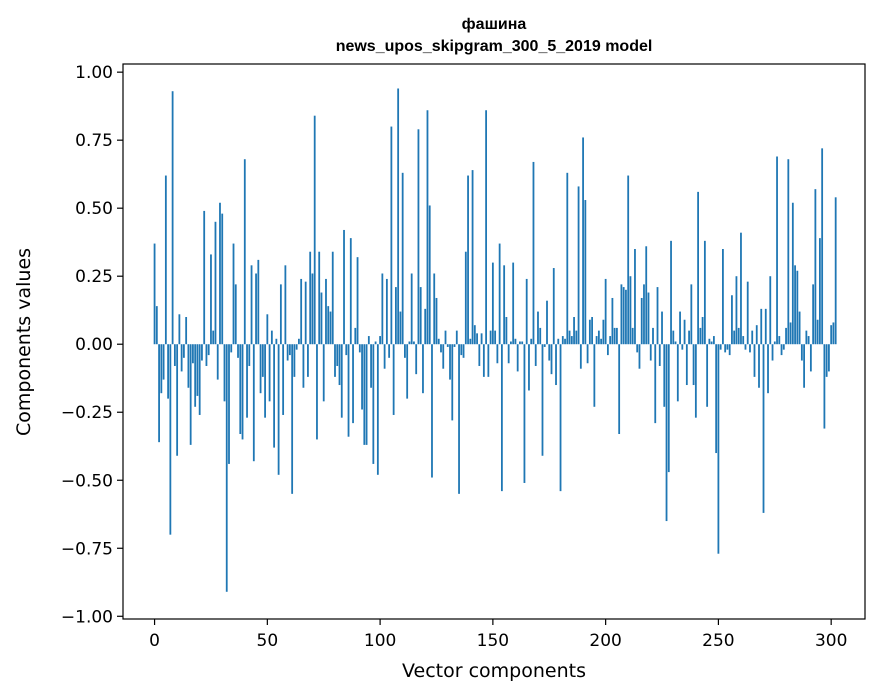 The image size is (880, 696). Describe the element at coordinates (718, 641) in the screenshot. I see `x-tick-label: 250` at that location.